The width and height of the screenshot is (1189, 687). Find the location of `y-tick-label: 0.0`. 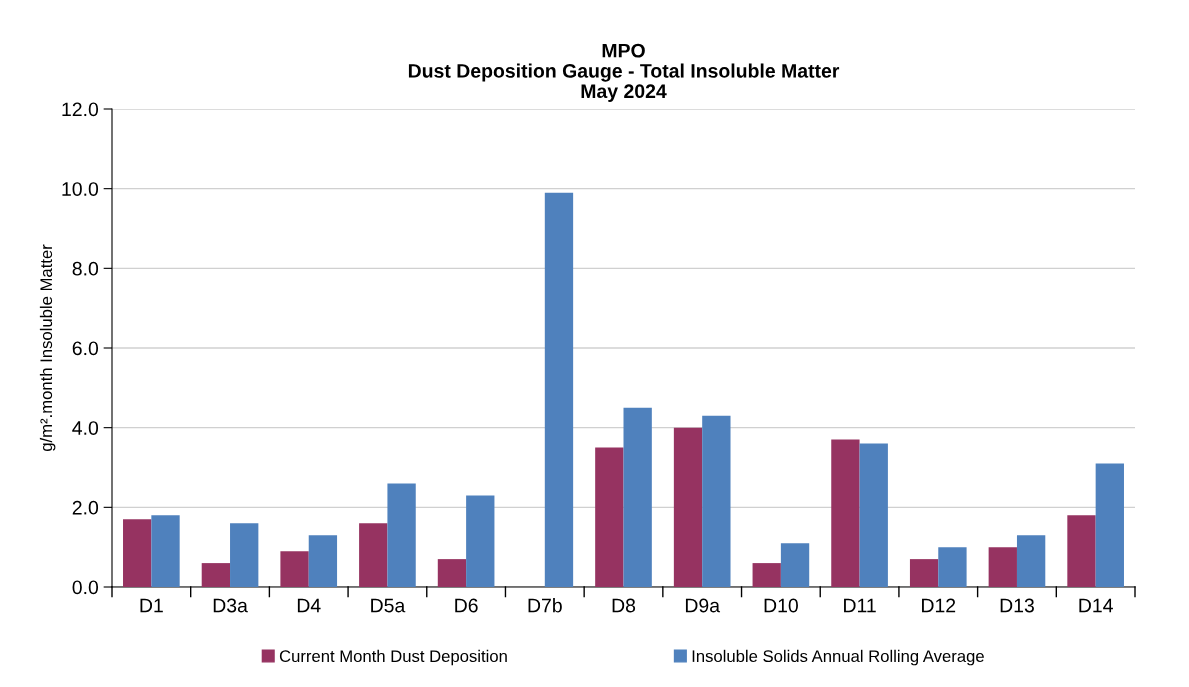

y-tick-label: 0.0 is located at coordinates (85, 587).